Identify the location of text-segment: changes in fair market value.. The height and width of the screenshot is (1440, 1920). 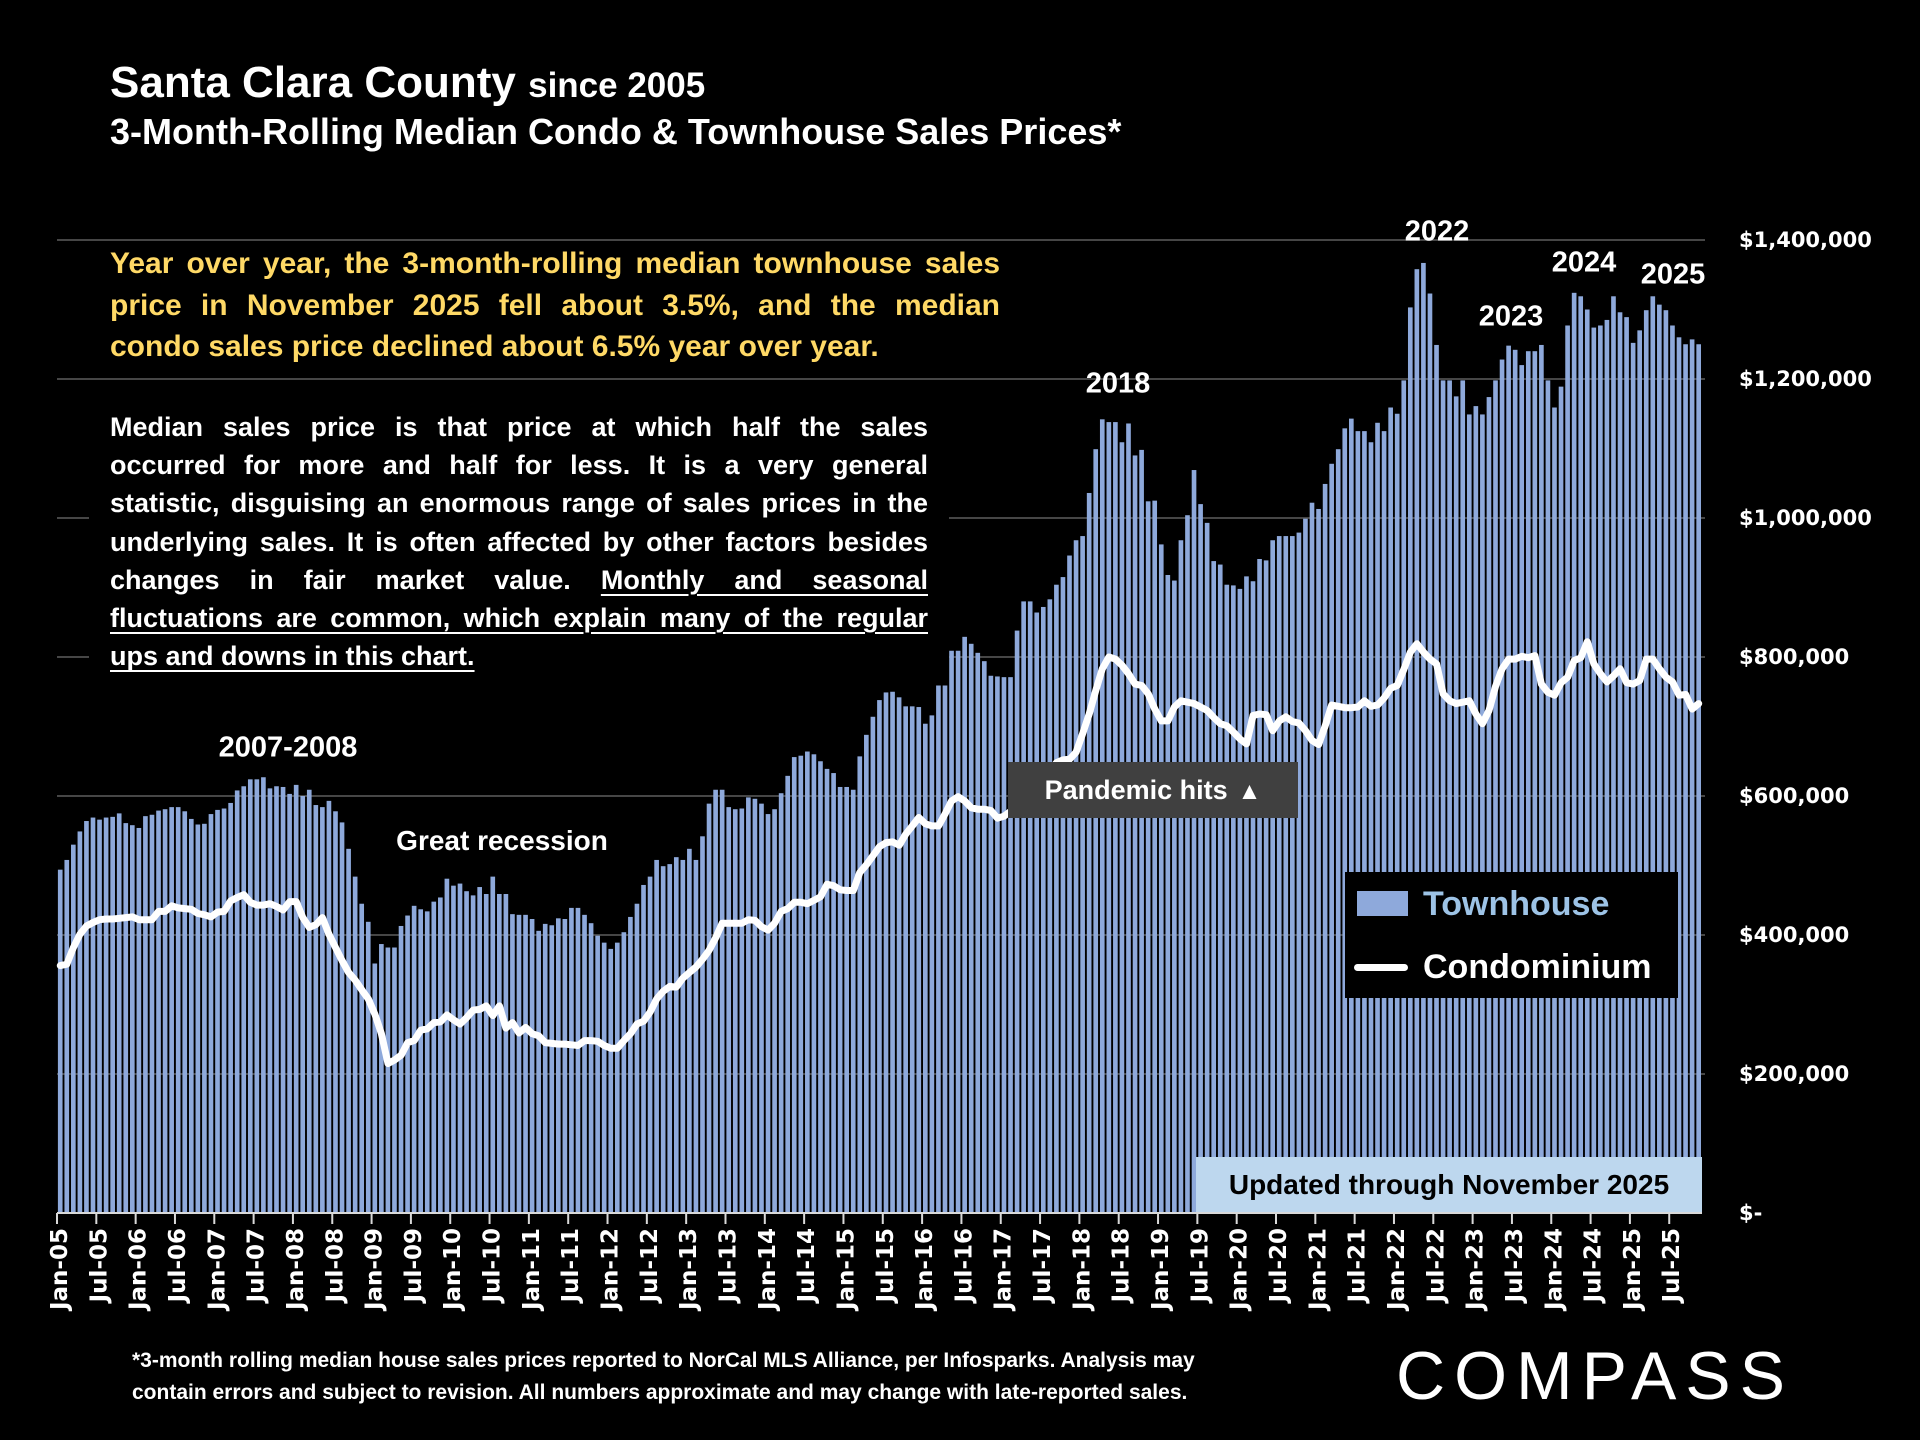
(355, 579).